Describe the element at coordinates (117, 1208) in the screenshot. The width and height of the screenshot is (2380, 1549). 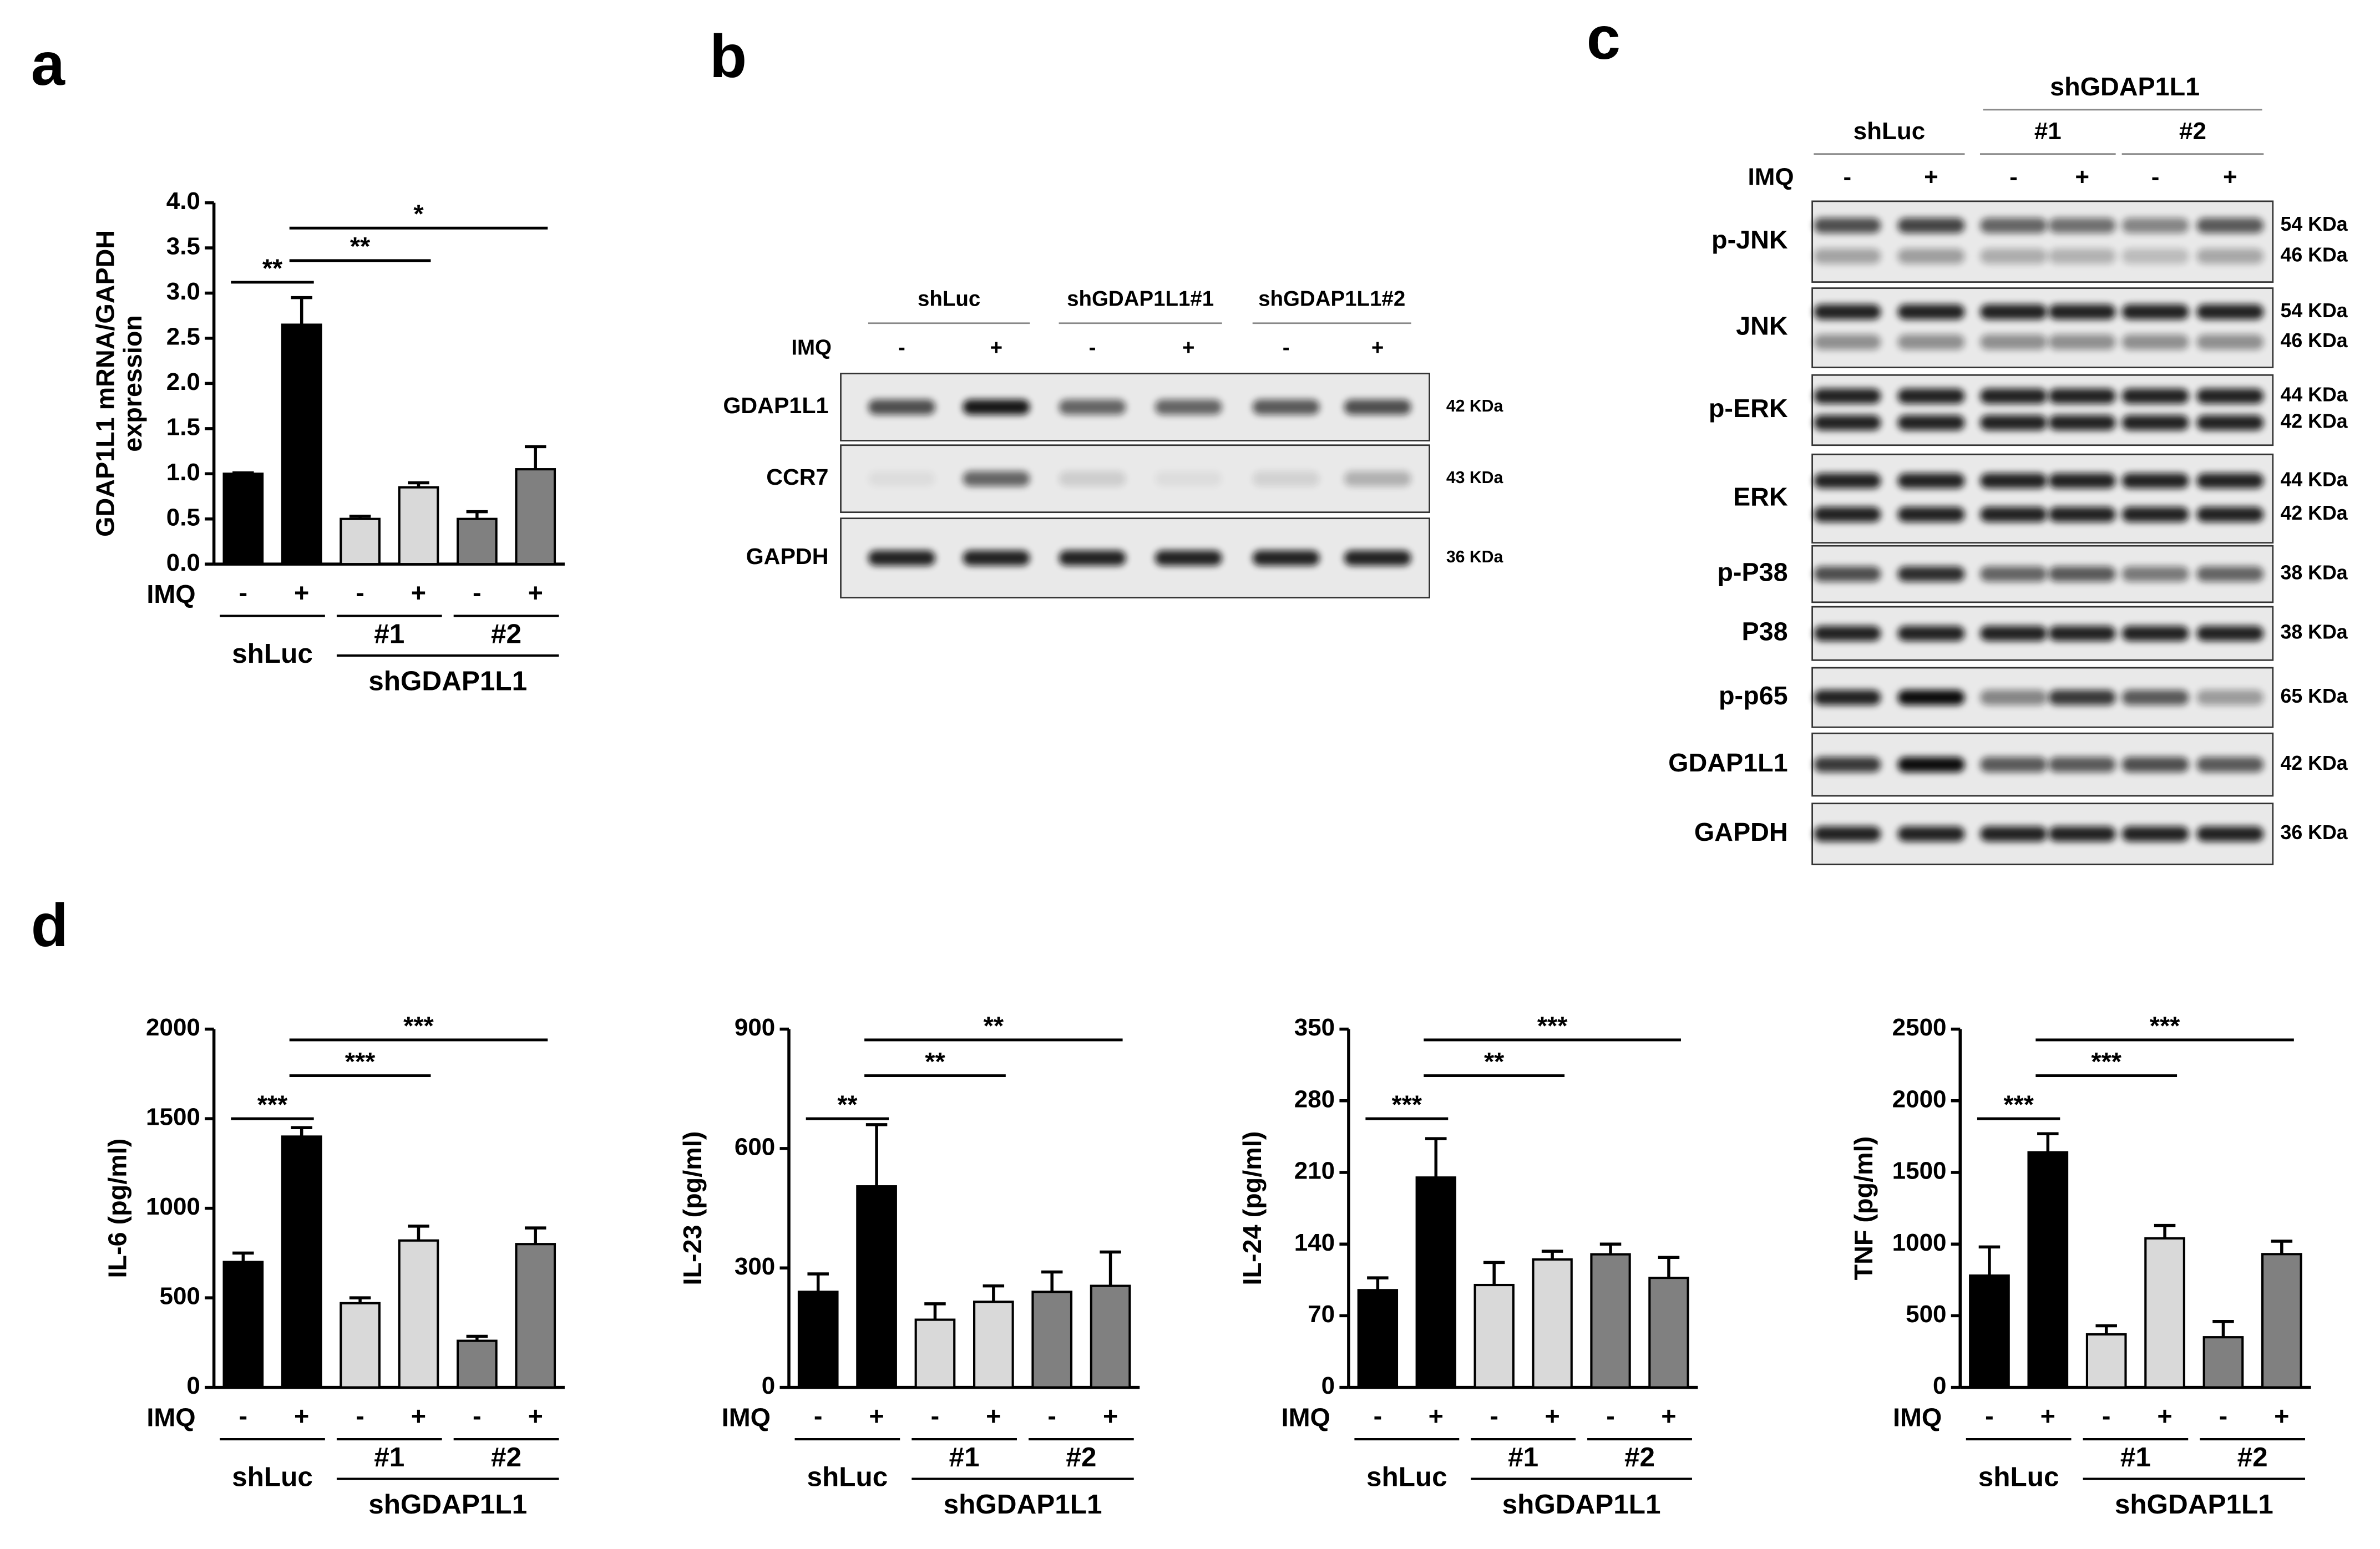
I see `y-axis-label: IL-6 (pg/ml)` at that location.